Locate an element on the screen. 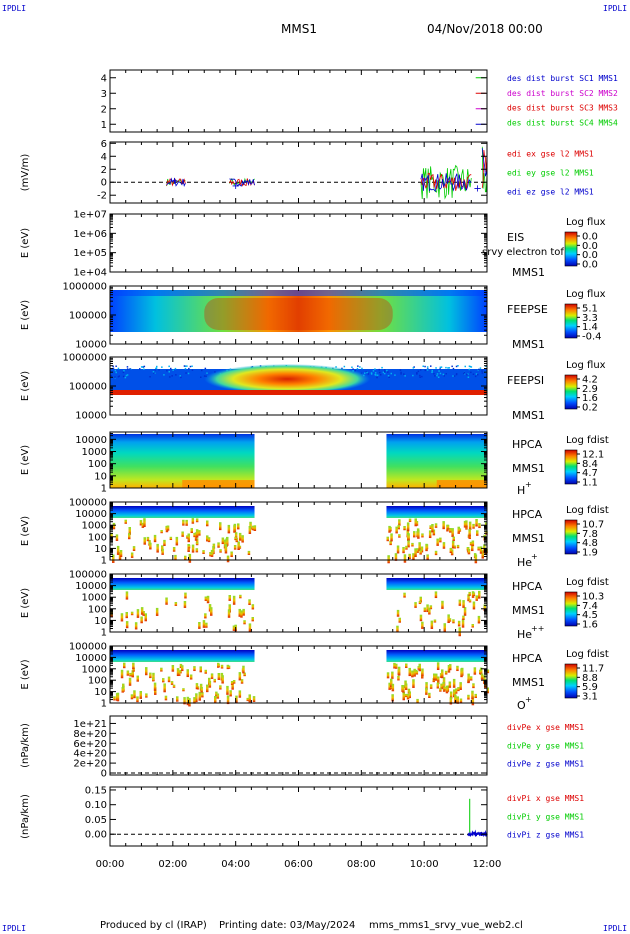  hpca_he1-species: He is located at coordinates (524, 562).